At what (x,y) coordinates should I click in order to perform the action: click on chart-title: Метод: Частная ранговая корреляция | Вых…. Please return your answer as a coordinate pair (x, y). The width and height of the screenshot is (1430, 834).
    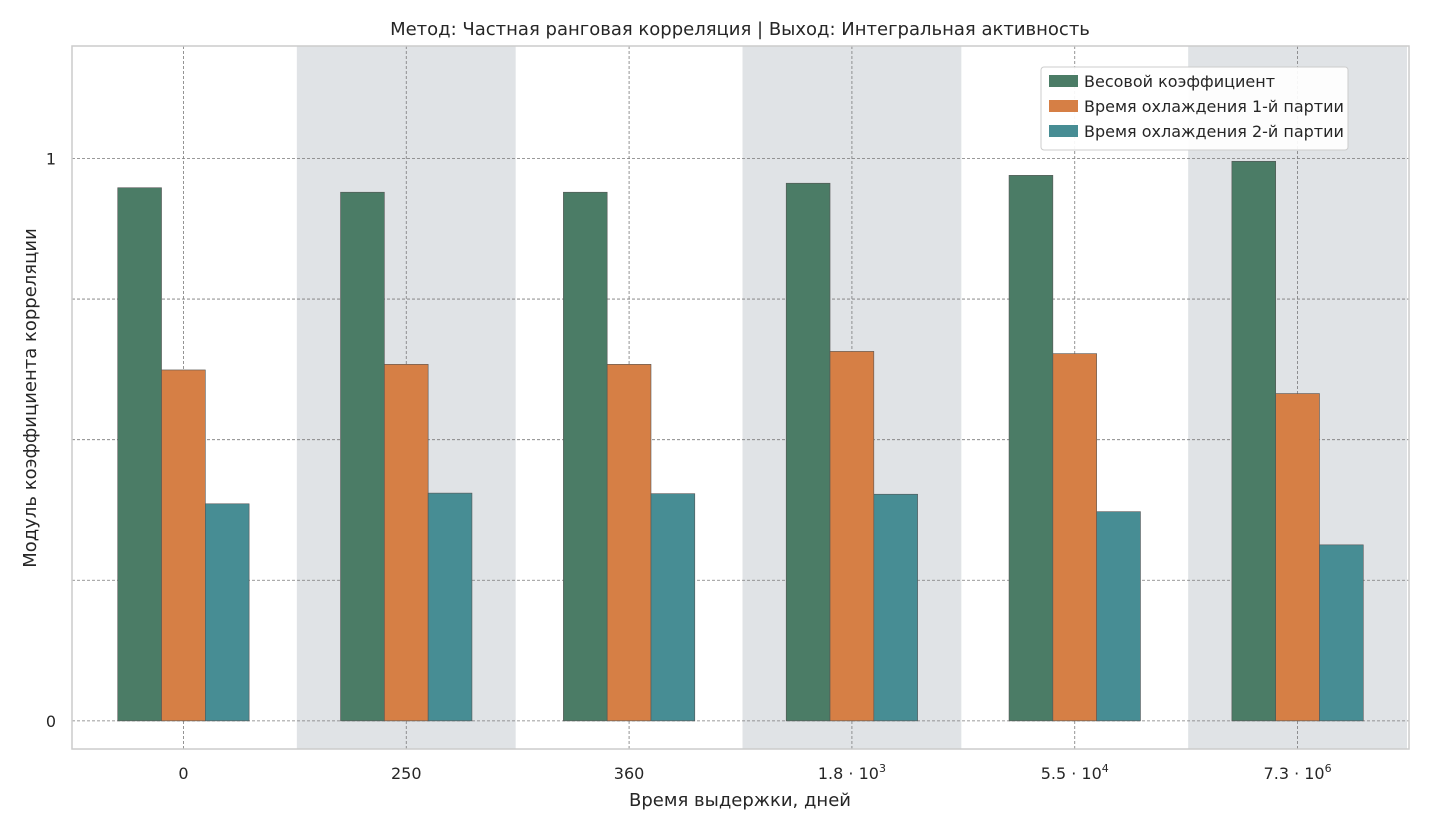
    Looking at the image, I should click on (740, 29).